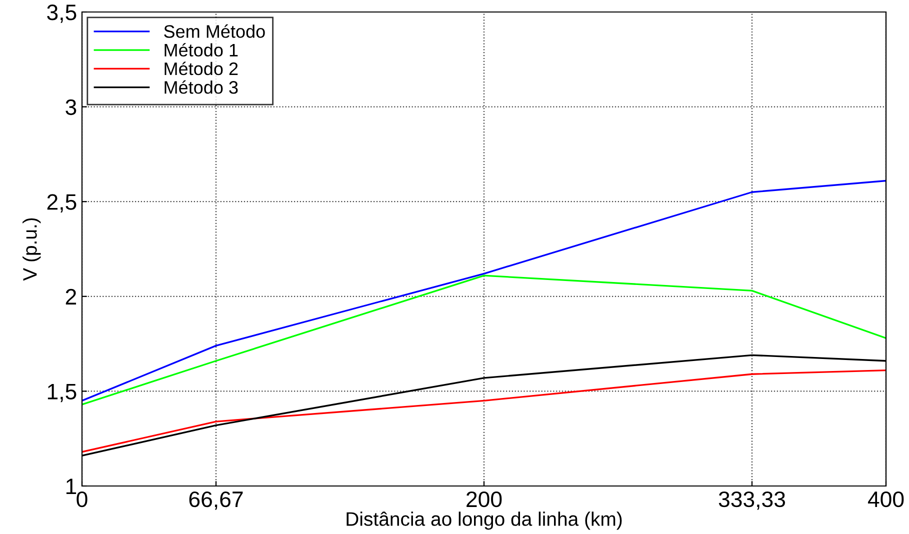 This screenshot has height=534, width=909. Describe the element at coordinates (61, 13) in the screenshot. I see `y-tick-label: 3,5` at that location.